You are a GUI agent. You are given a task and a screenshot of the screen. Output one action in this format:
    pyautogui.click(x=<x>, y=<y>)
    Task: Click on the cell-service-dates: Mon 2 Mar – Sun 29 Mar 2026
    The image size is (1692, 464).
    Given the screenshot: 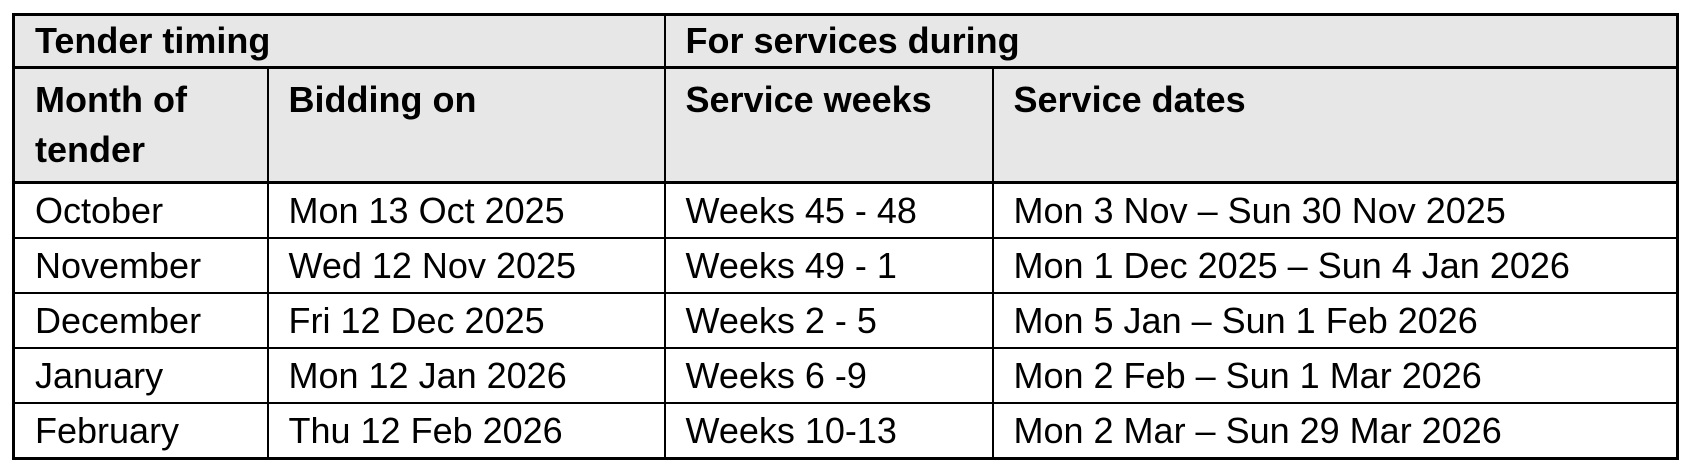 What is the action you would take?
    pyautogui.click(x=1335, y=431)
    